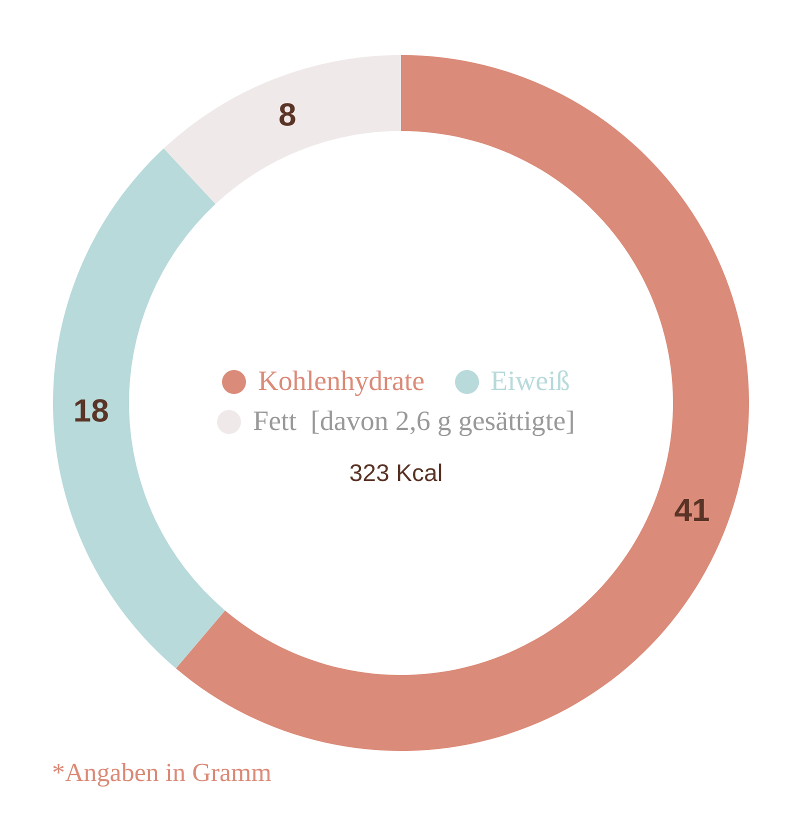 This screenshot has height=814, width=806. I want to click on data-label: 8, so click(287, 114).